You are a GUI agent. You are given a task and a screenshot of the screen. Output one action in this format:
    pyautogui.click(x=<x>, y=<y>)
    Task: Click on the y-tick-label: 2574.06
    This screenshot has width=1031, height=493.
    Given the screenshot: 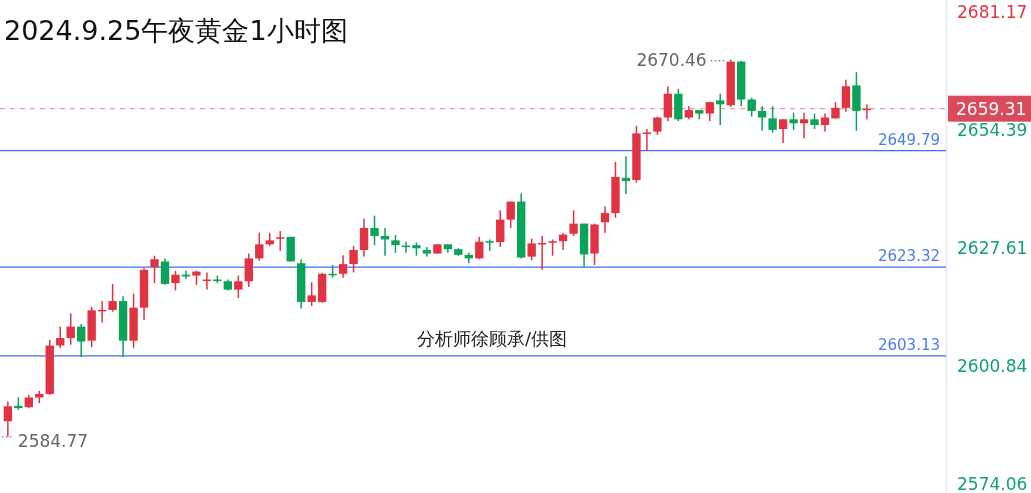 What is the action you would take?
    pyautogui.click(x=992, y=483)
    